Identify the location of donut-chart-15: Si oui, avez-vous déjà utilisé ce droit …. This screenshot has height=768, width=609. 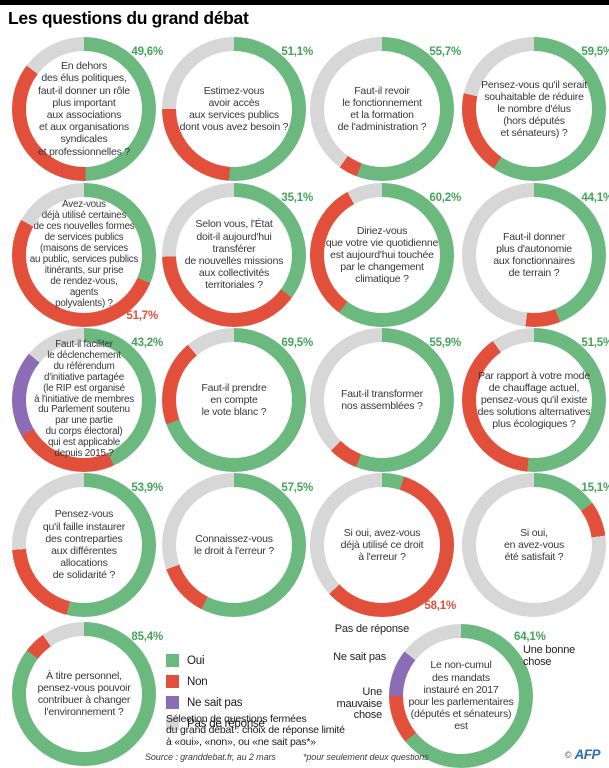
(383, 545).